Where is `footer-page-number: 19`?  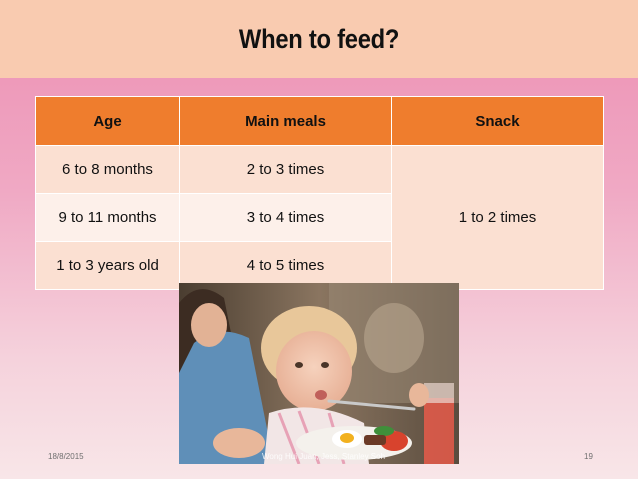 footer-page-number: 19 is located at coordinates (588, 456).